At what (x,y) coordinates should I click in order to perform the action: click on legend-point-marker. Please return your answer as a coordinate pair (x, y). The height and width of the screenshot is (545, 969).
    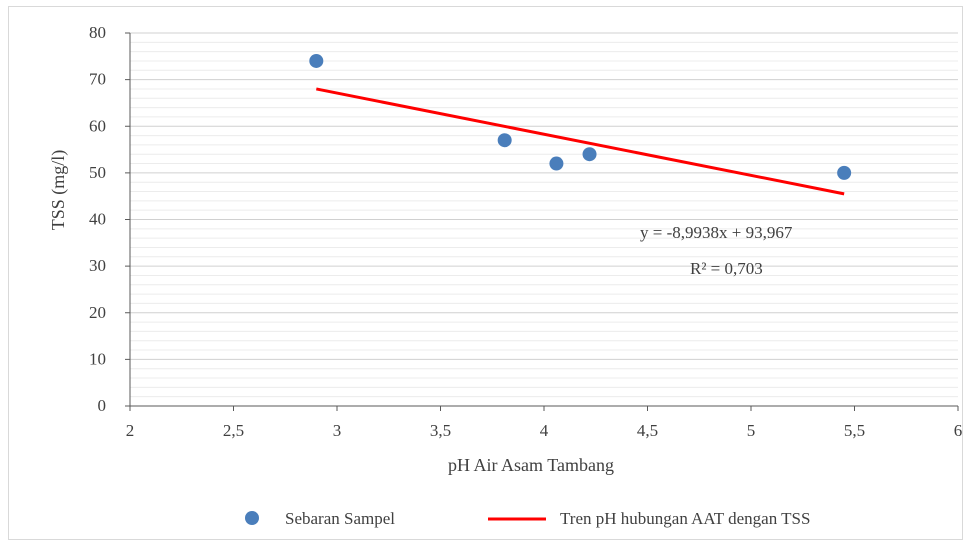
    Looking at the image, I should click on (252, 518).